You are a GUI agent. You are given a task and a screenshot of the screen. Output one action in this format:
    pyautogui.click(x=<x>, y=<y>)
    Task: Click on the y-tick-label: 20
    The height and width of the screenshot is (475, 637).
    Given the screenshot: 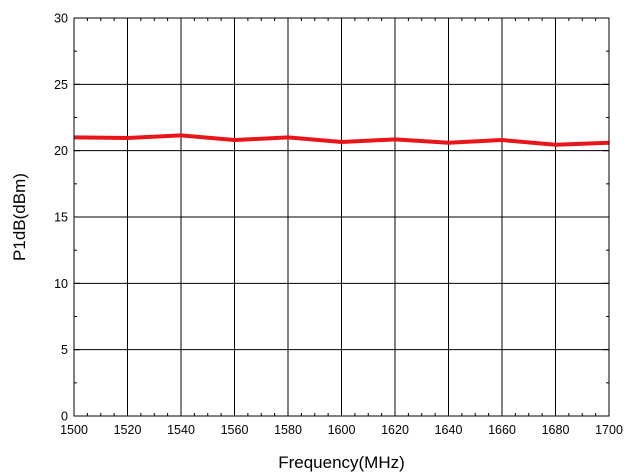 What is the action you would take?
    pyautogui.click(x=61, y=151)
    